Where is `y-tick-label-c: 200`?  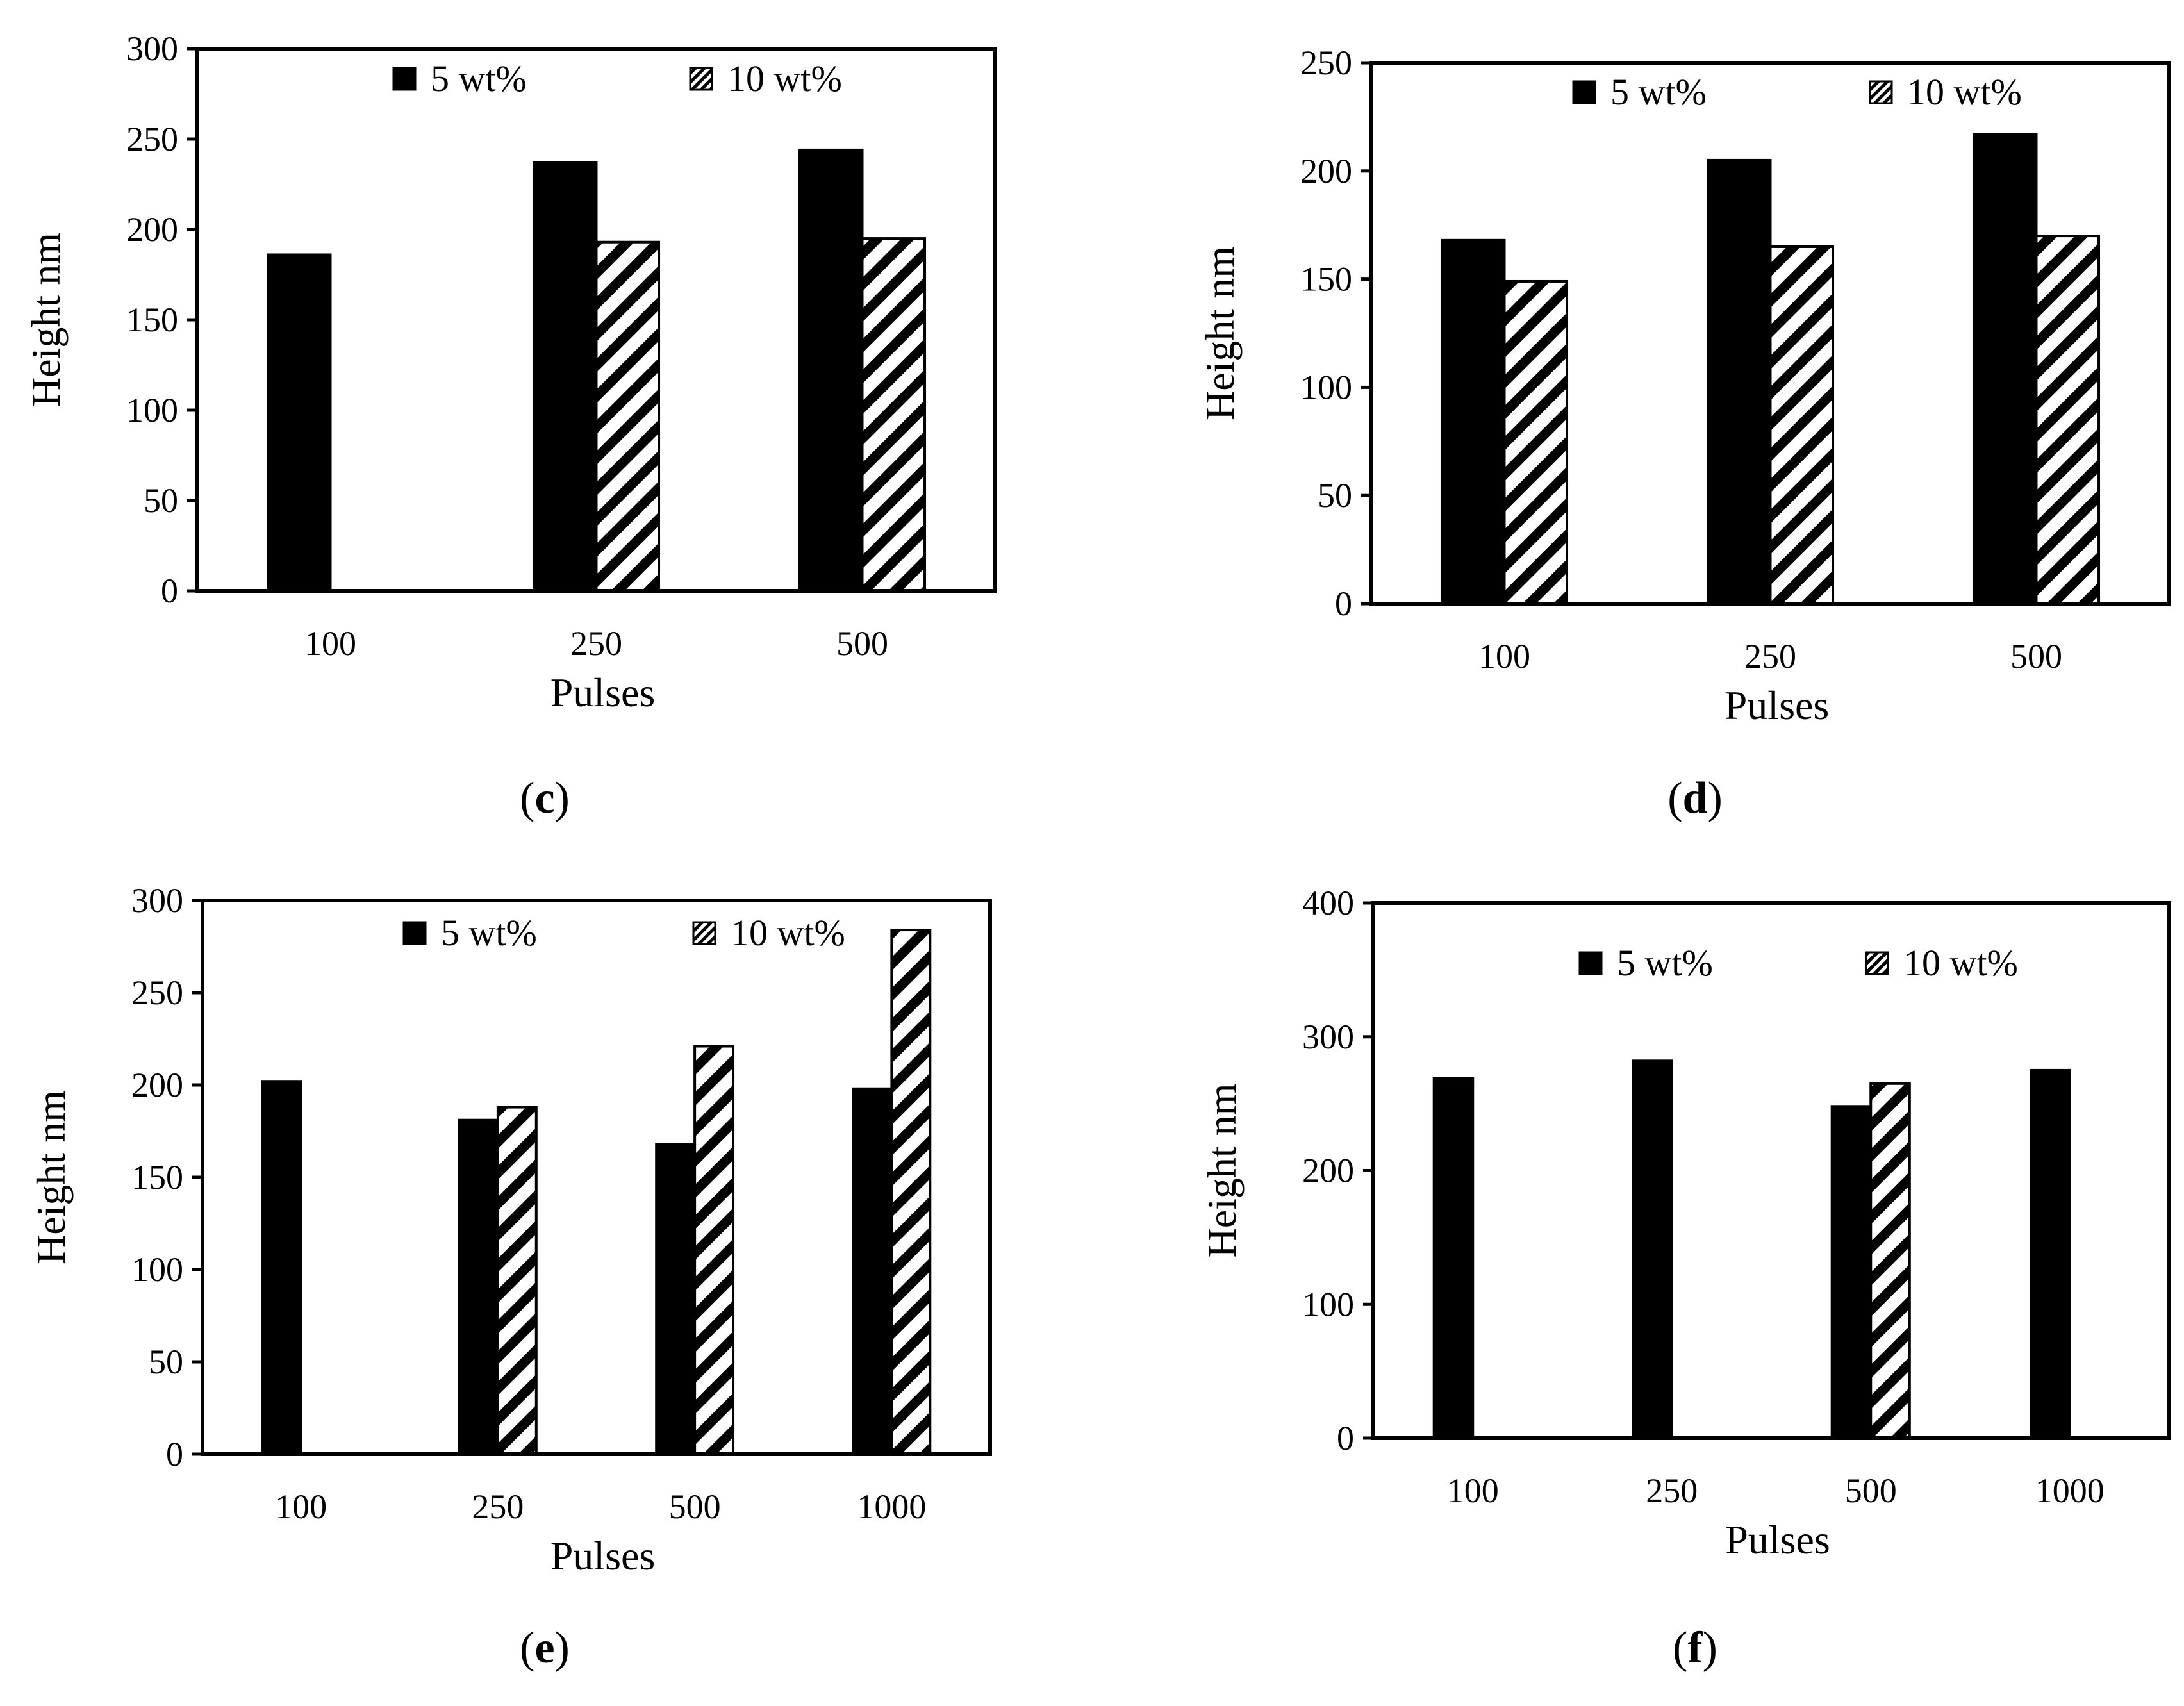 y-tick-label-c: 200 is located at coordinates (152, 229).